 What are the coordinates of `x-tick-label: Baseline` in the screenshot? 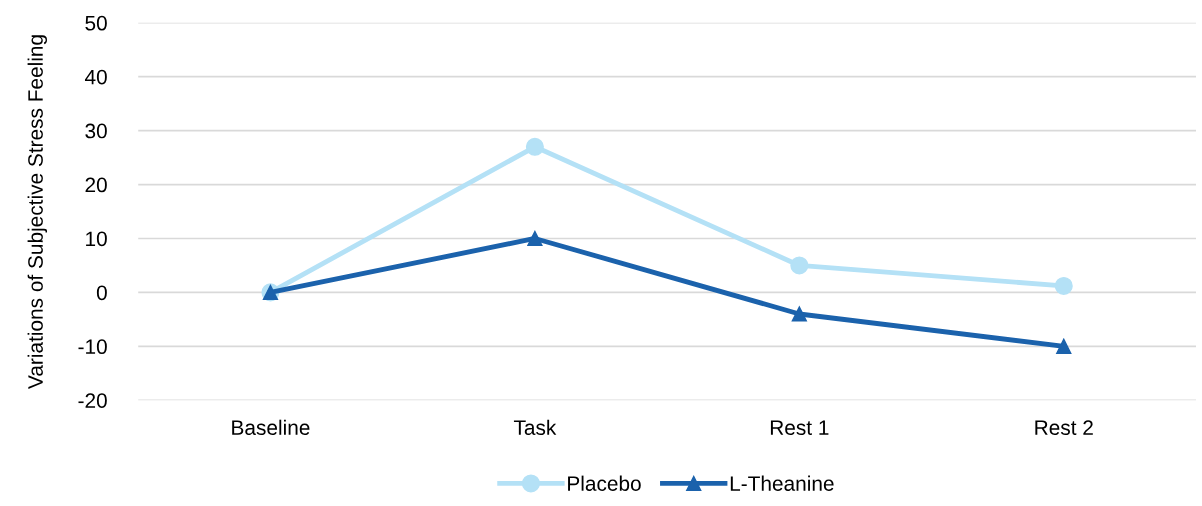 It's located at (271, 427).